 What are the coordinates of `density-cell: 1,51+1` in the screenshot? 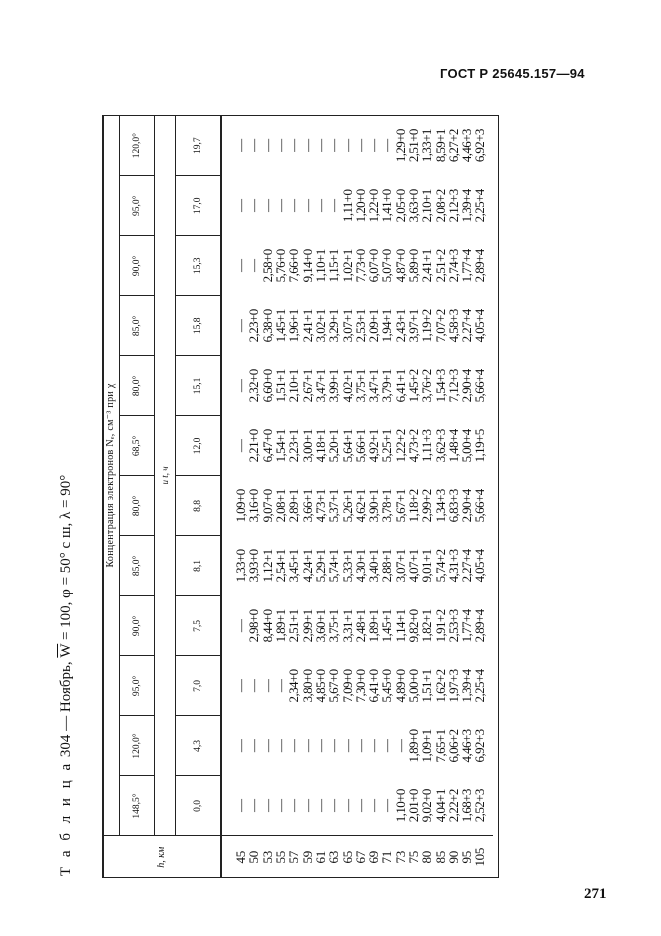 It's located at (281, 386).